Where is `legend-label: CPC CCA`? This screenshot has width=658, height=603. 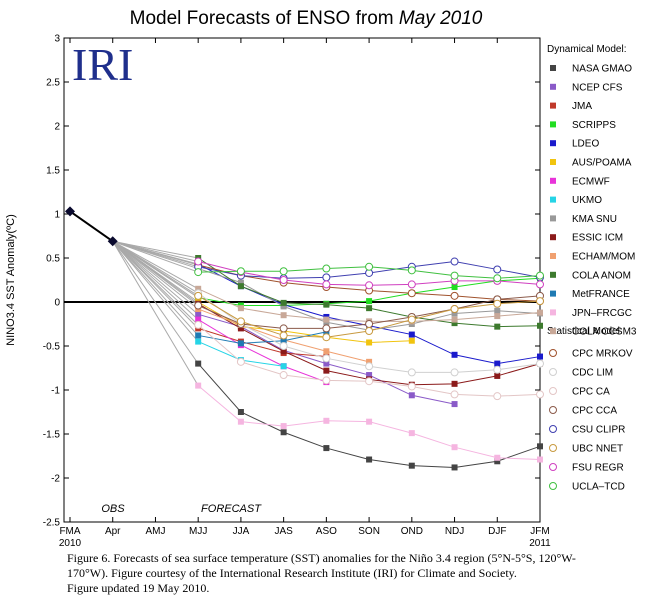
legend-label: CPC CCA is located at coordinates (594, 411).